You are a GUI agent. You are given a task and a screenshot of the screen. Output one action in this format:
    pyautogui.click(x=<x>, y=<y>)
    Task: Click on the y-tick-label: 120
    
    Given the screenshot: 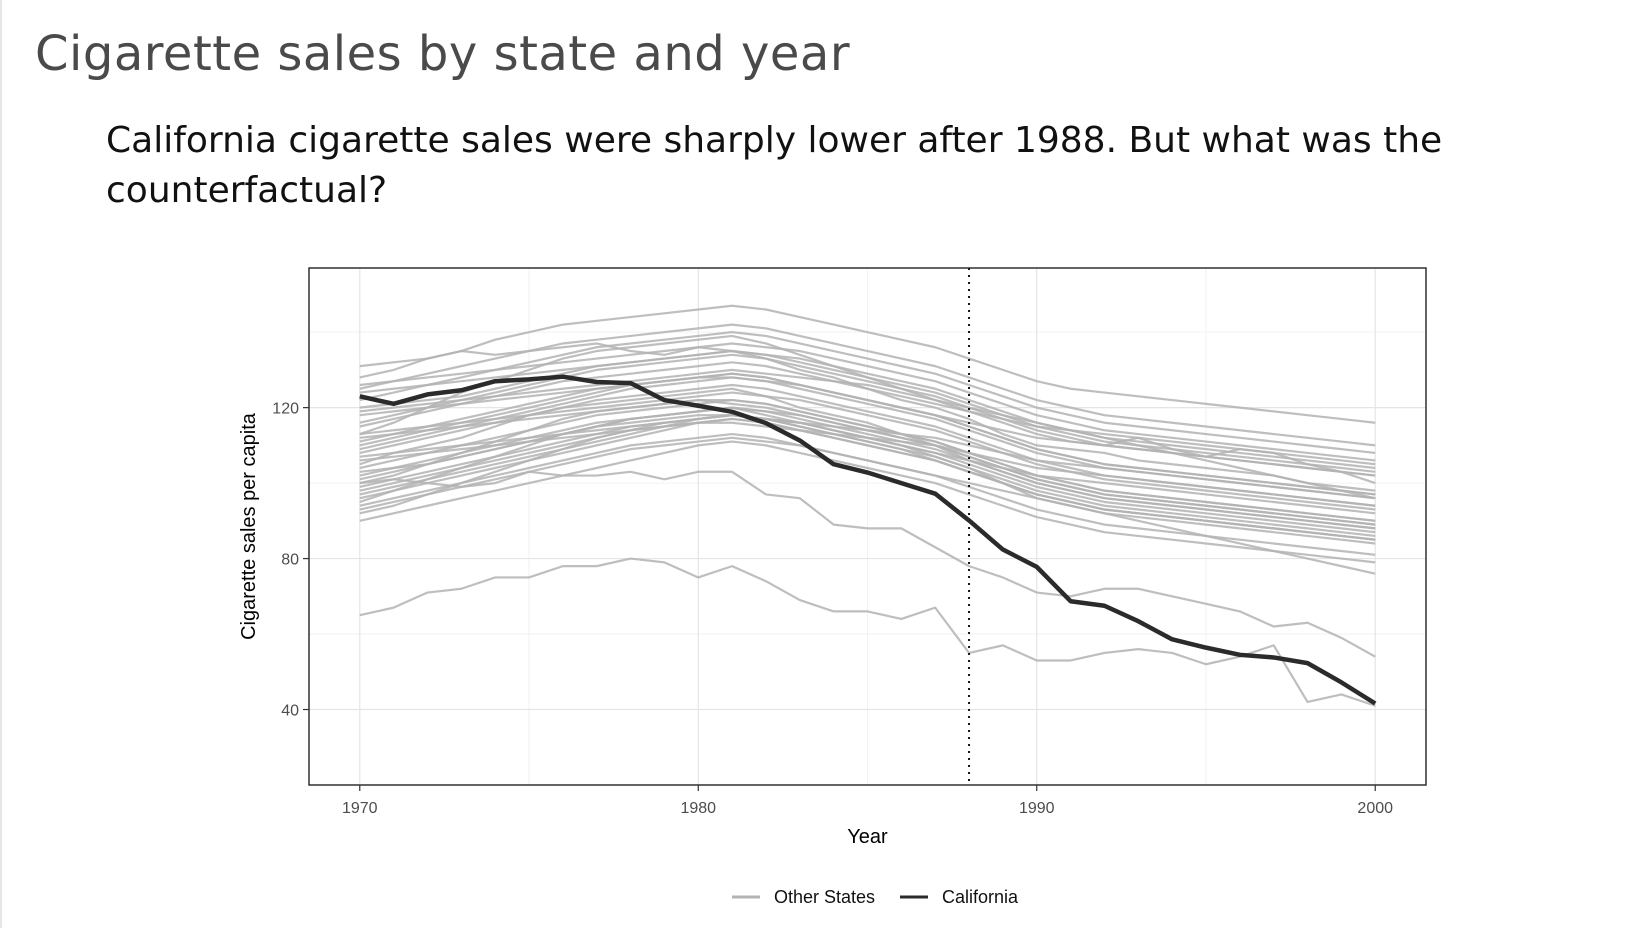 What is the action you would take?
    pyautogui.click(x=285, y=409)
    